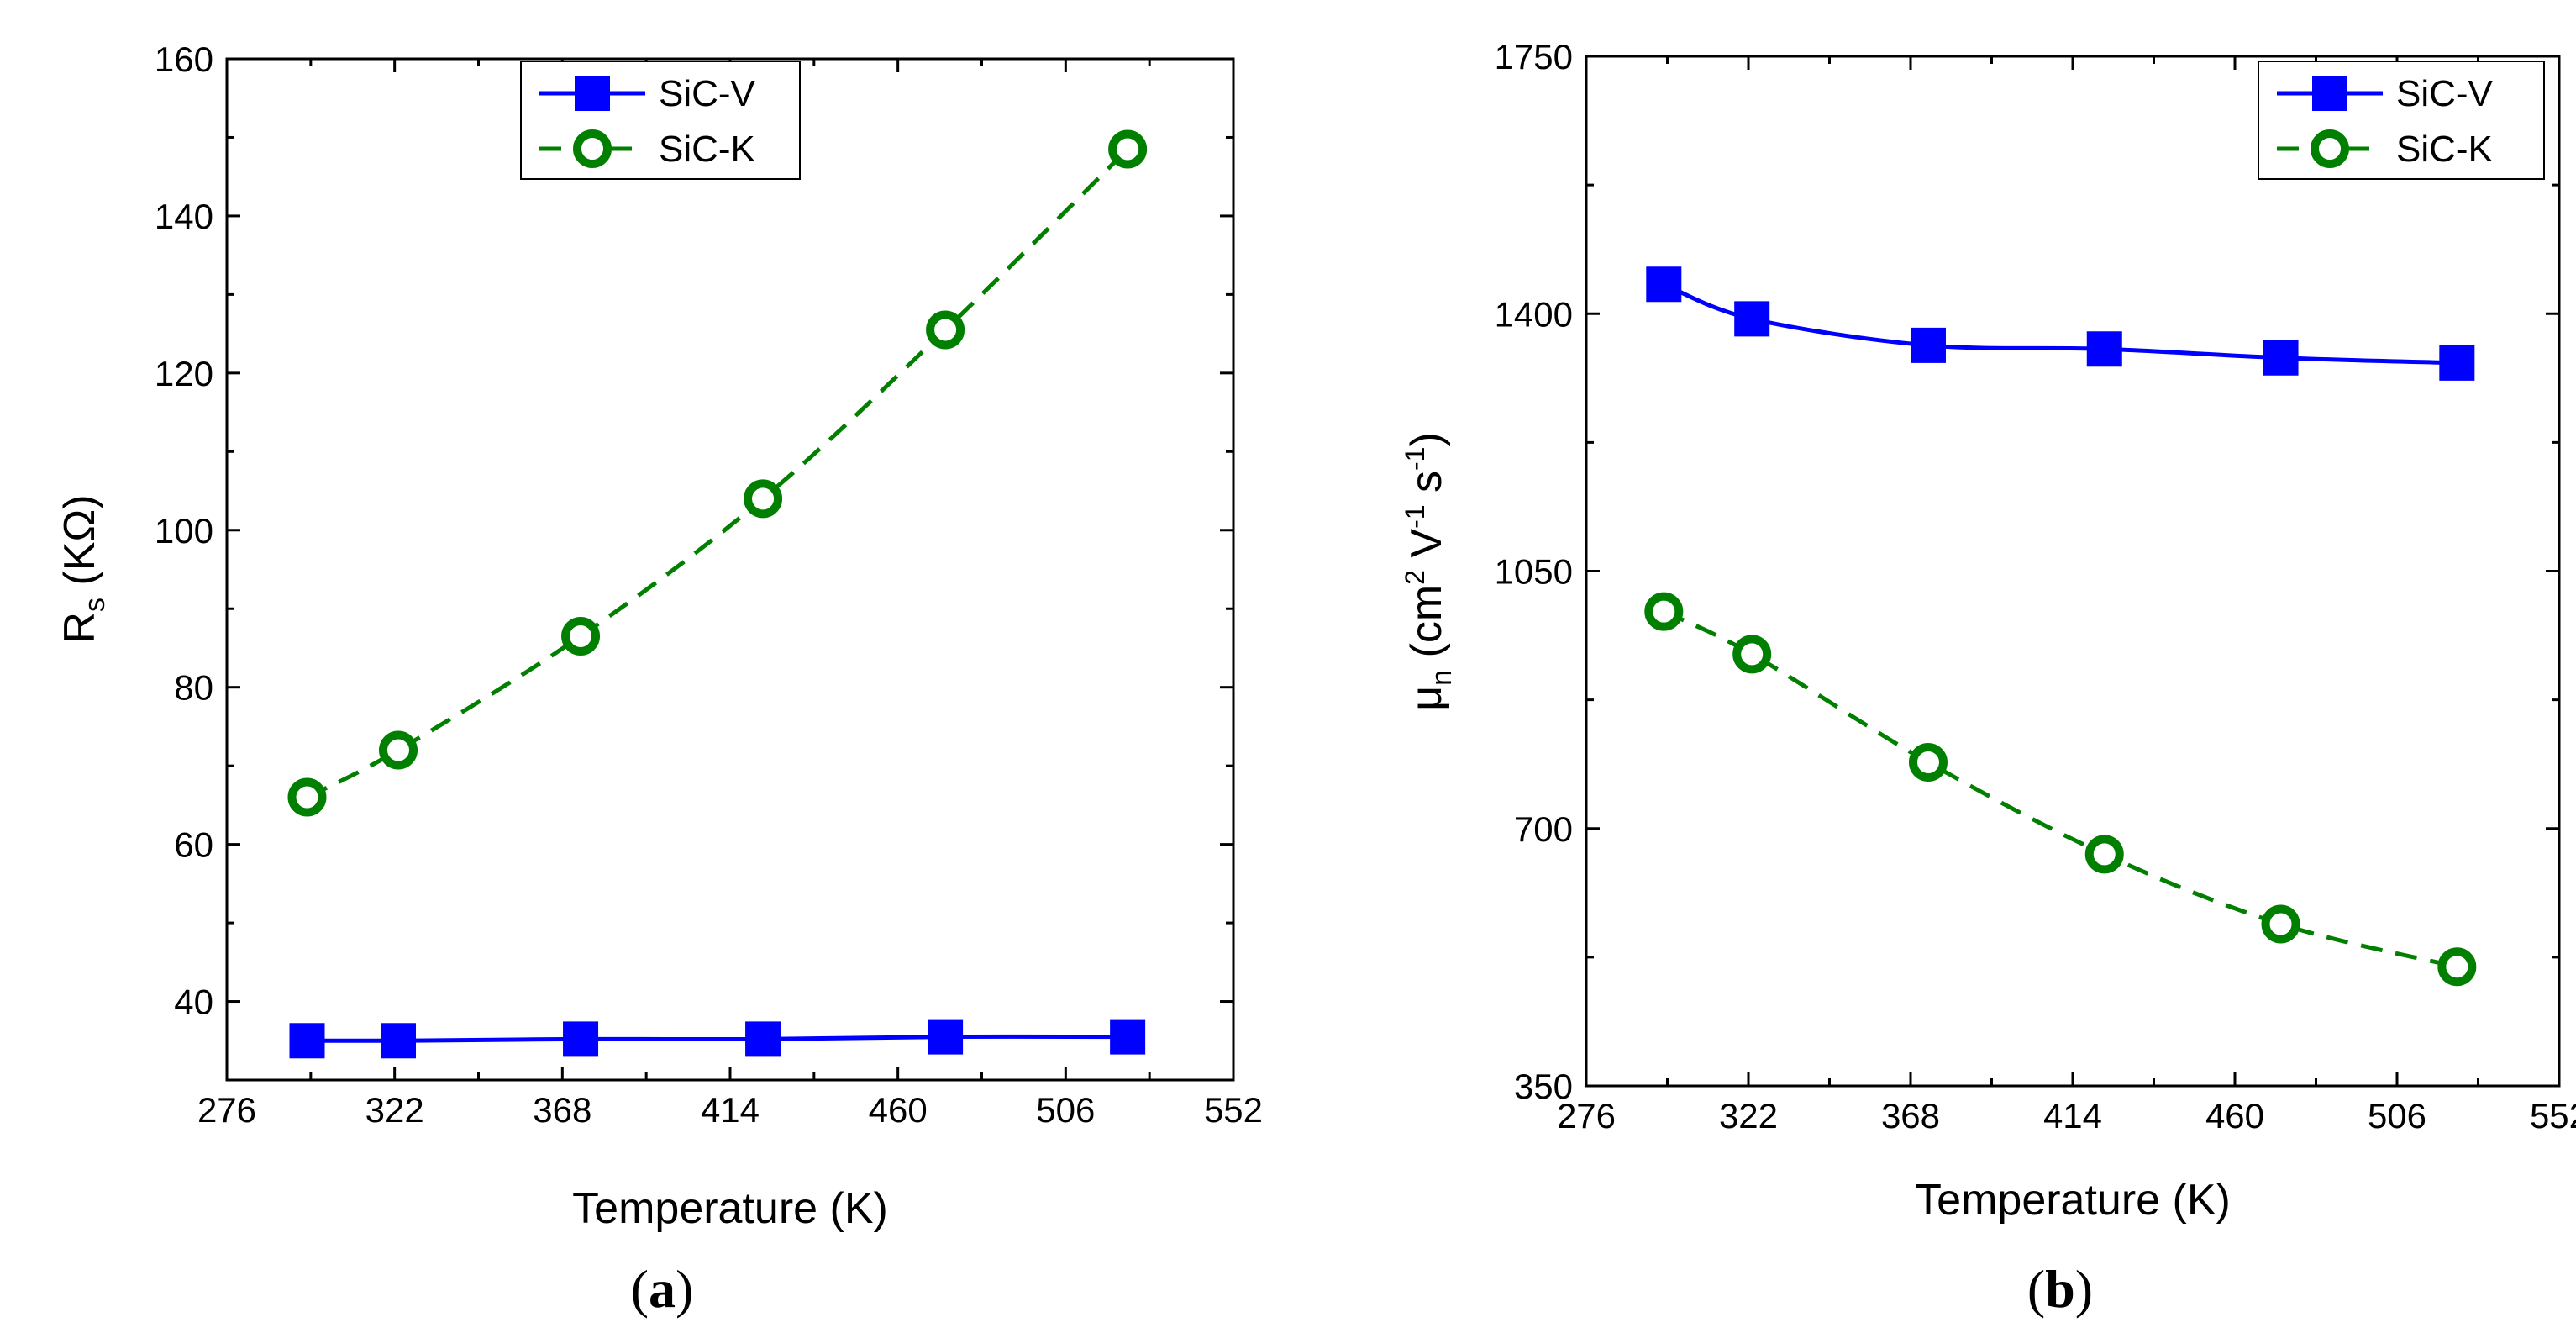  Describe the element at coordinates (2060, 789) in the screenshot. I see `series-line-sic-k` at that location.